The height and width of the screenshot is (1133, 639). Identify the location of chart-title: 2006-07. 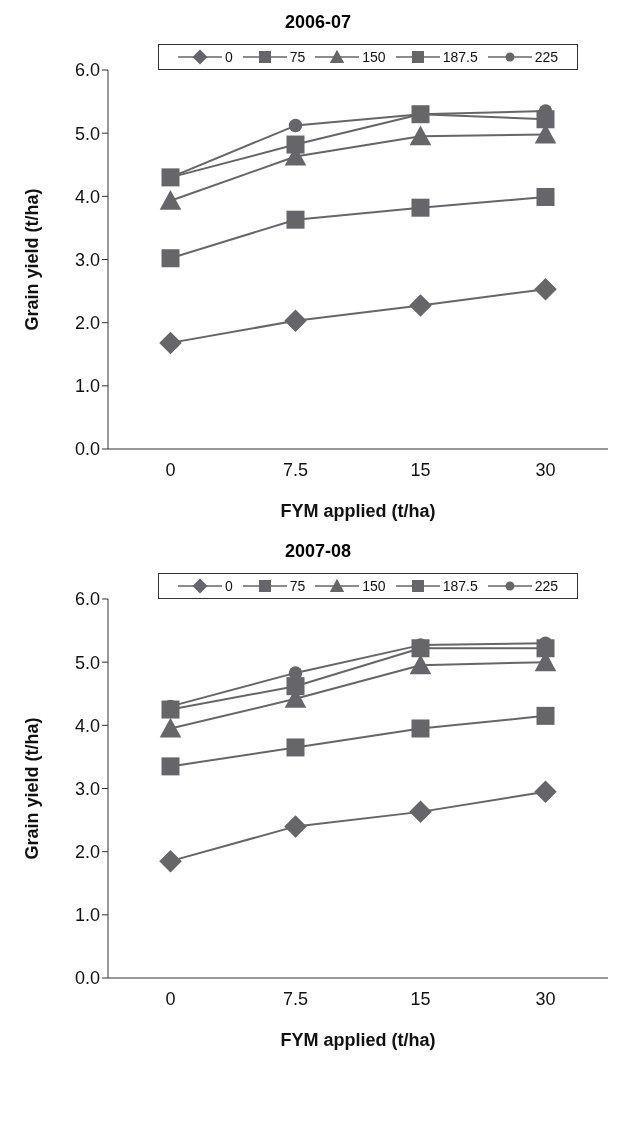
(318, 22).